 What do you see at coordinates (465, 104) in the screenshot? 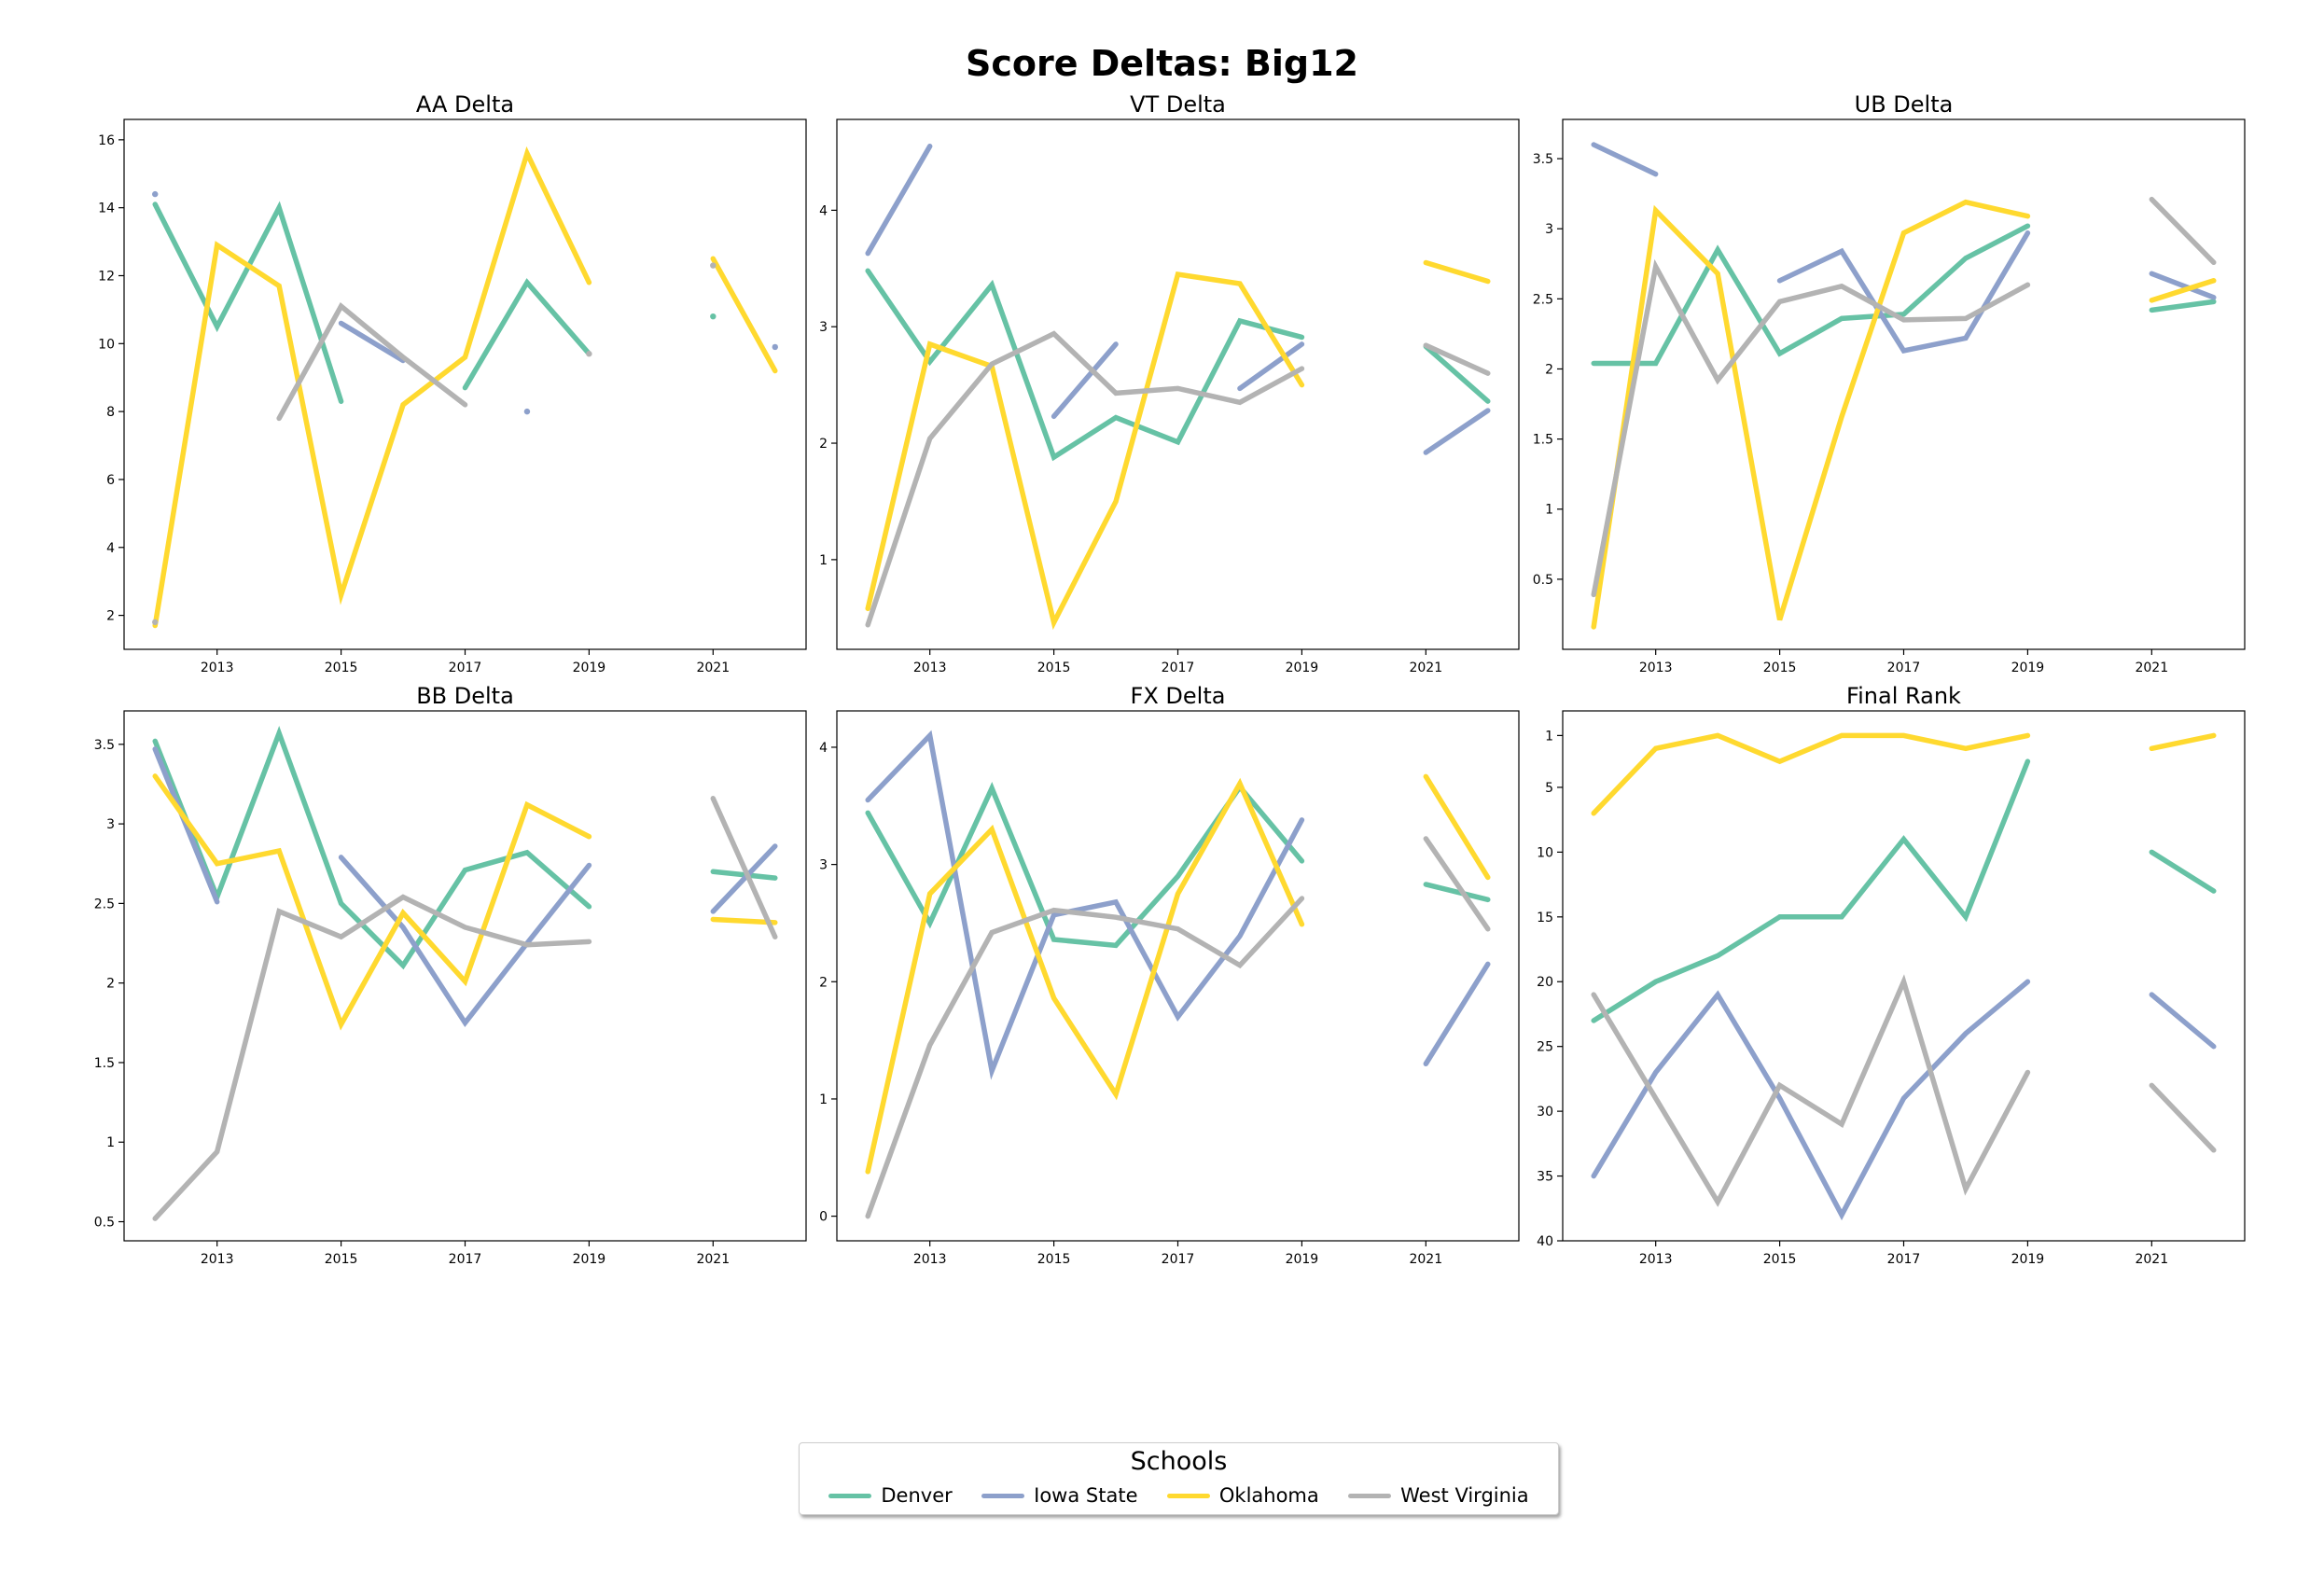
I see `subplot-title: AA Delta` at bounding box center [465, 104].